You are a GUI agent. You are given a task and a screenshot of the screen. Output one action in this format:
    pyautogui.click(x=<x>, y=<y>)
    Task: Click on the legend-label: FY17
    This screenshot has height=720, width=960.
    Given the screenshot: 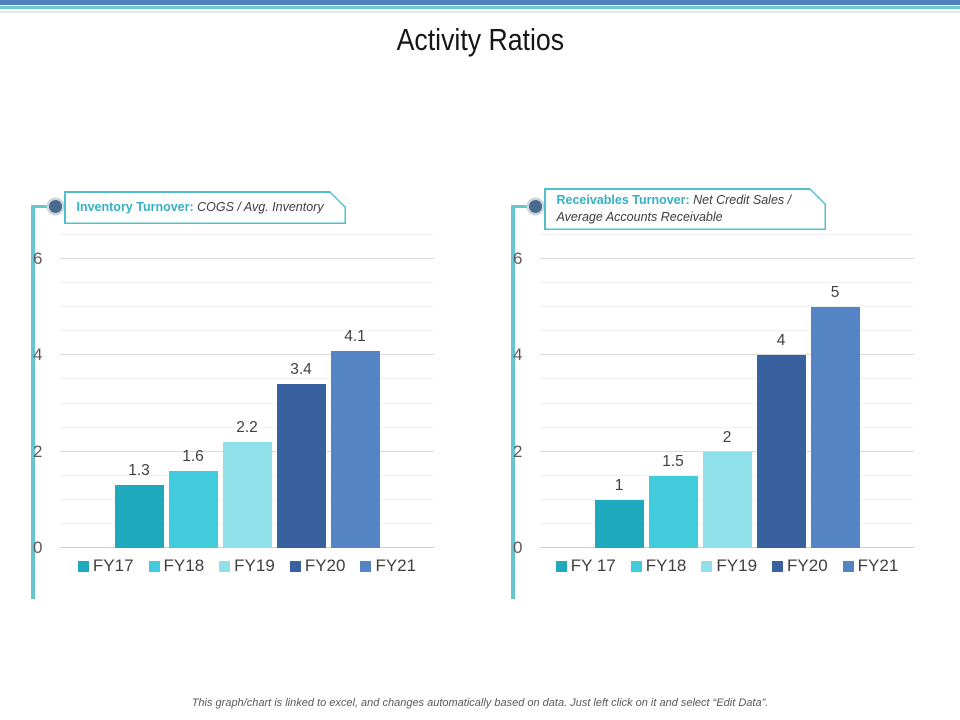 What is the action you would take?
    pyautogui.click(x=113, y=565)
    